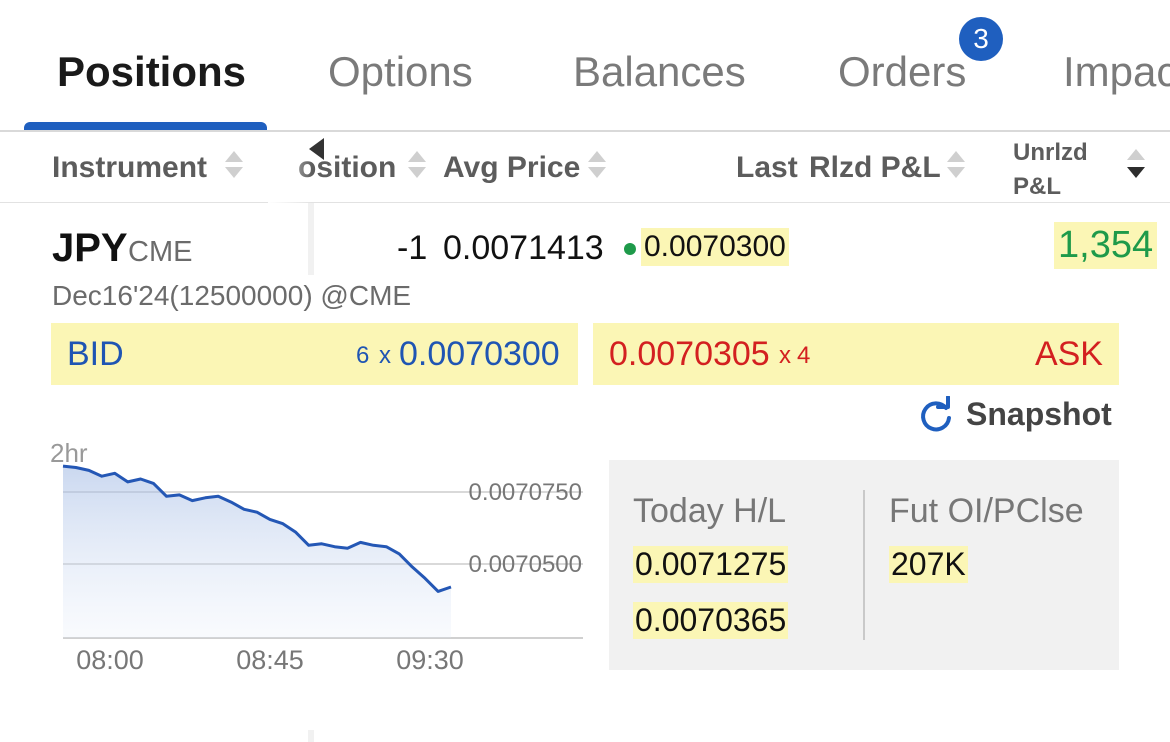 The image size is (1170, 742). Describe the element at coordinates (986, 511) in the screenshot. I see `fut-oi-label: Fut OI/PClse` at that location.